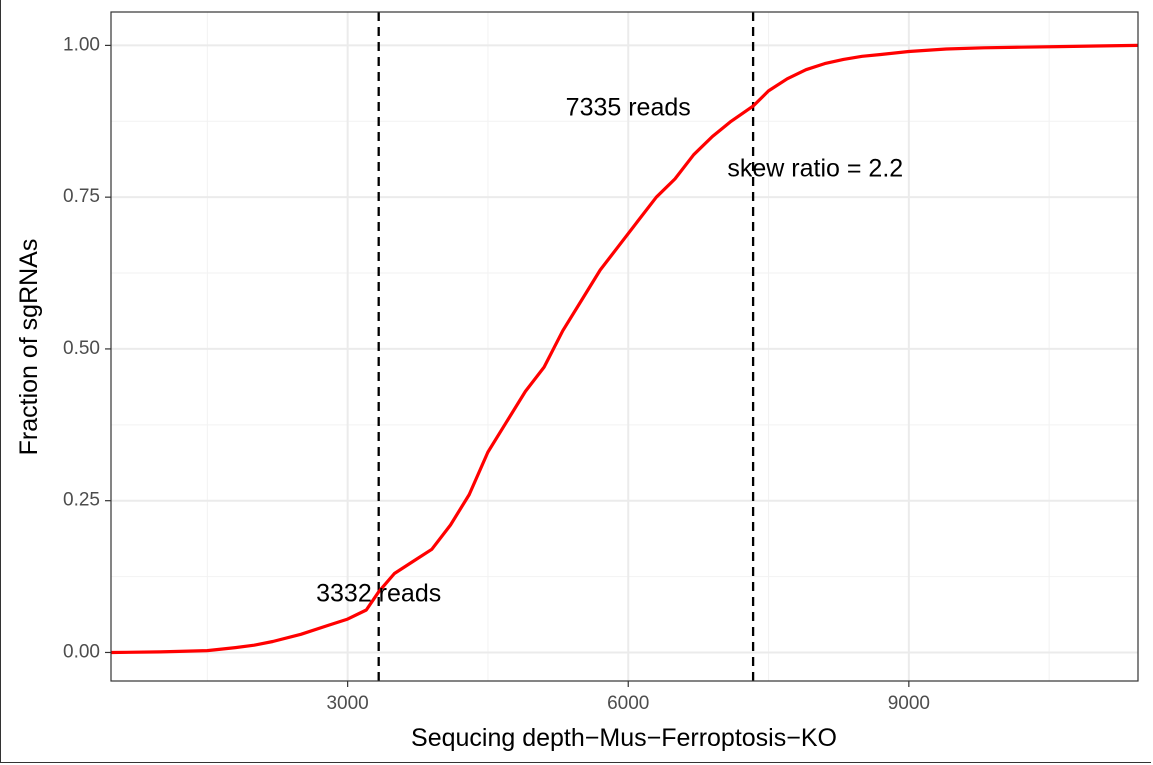  I want to click on y-axis-title: Fraction of sgRNAs, so click(29, 347).